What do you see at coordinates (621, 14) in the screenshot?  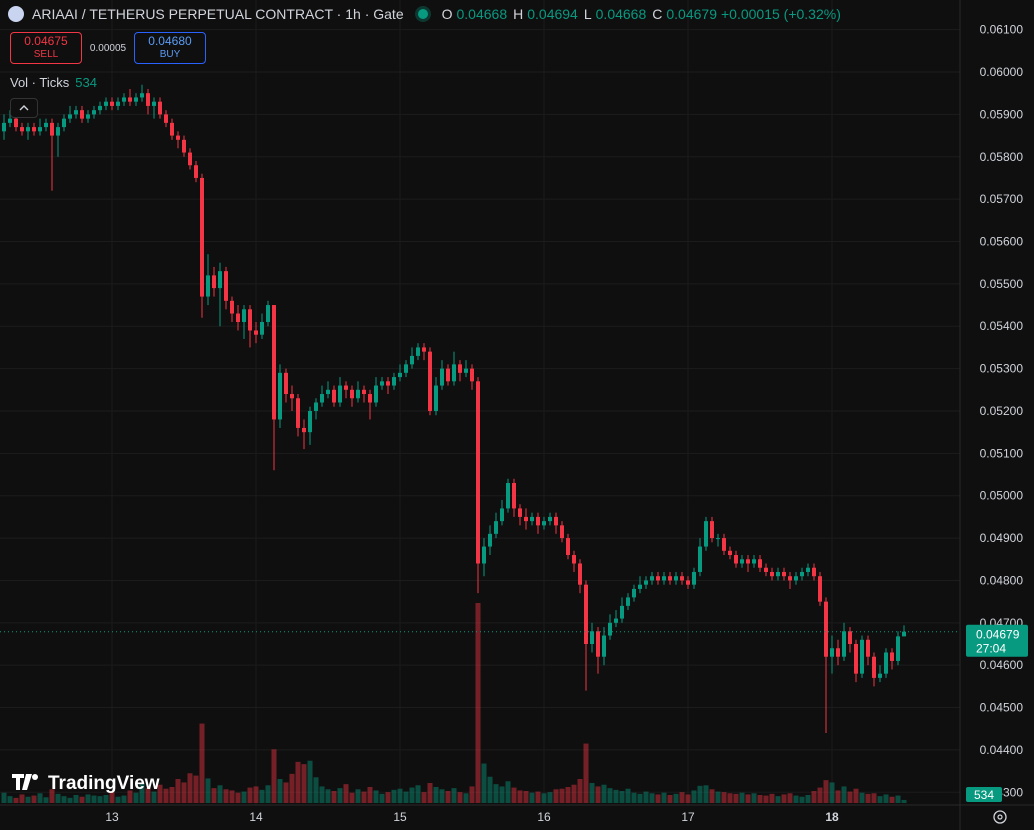 I see `low-value: 0.04668` at bounding box center [621, 14].